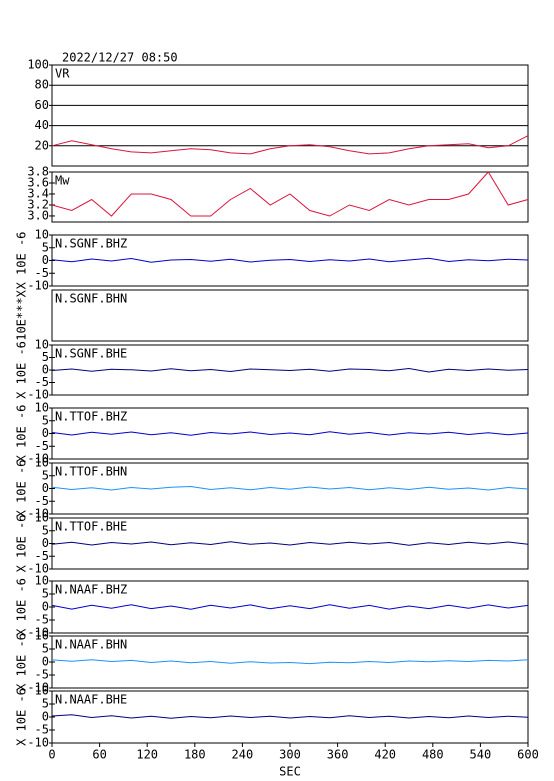  Describe the element at coordinates (38, 65) in the screenshot. I see `y-tick-label: 100` at that location.